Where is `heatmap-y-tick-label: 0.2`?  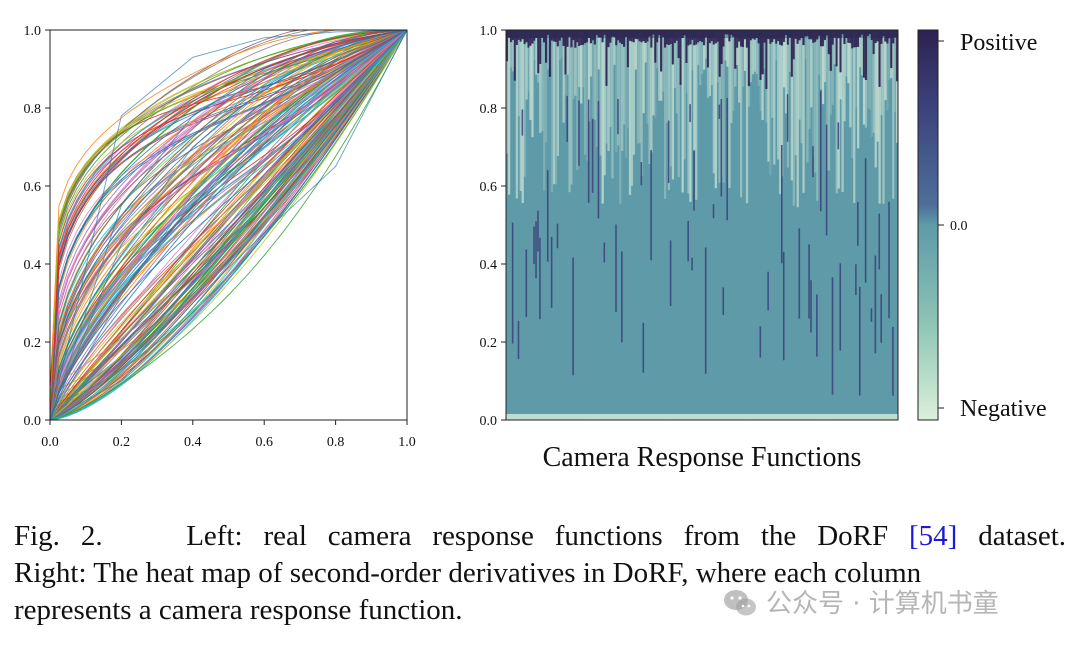 heatmap-y-tick-label: 0.2 is located at coordinates (489, 343).